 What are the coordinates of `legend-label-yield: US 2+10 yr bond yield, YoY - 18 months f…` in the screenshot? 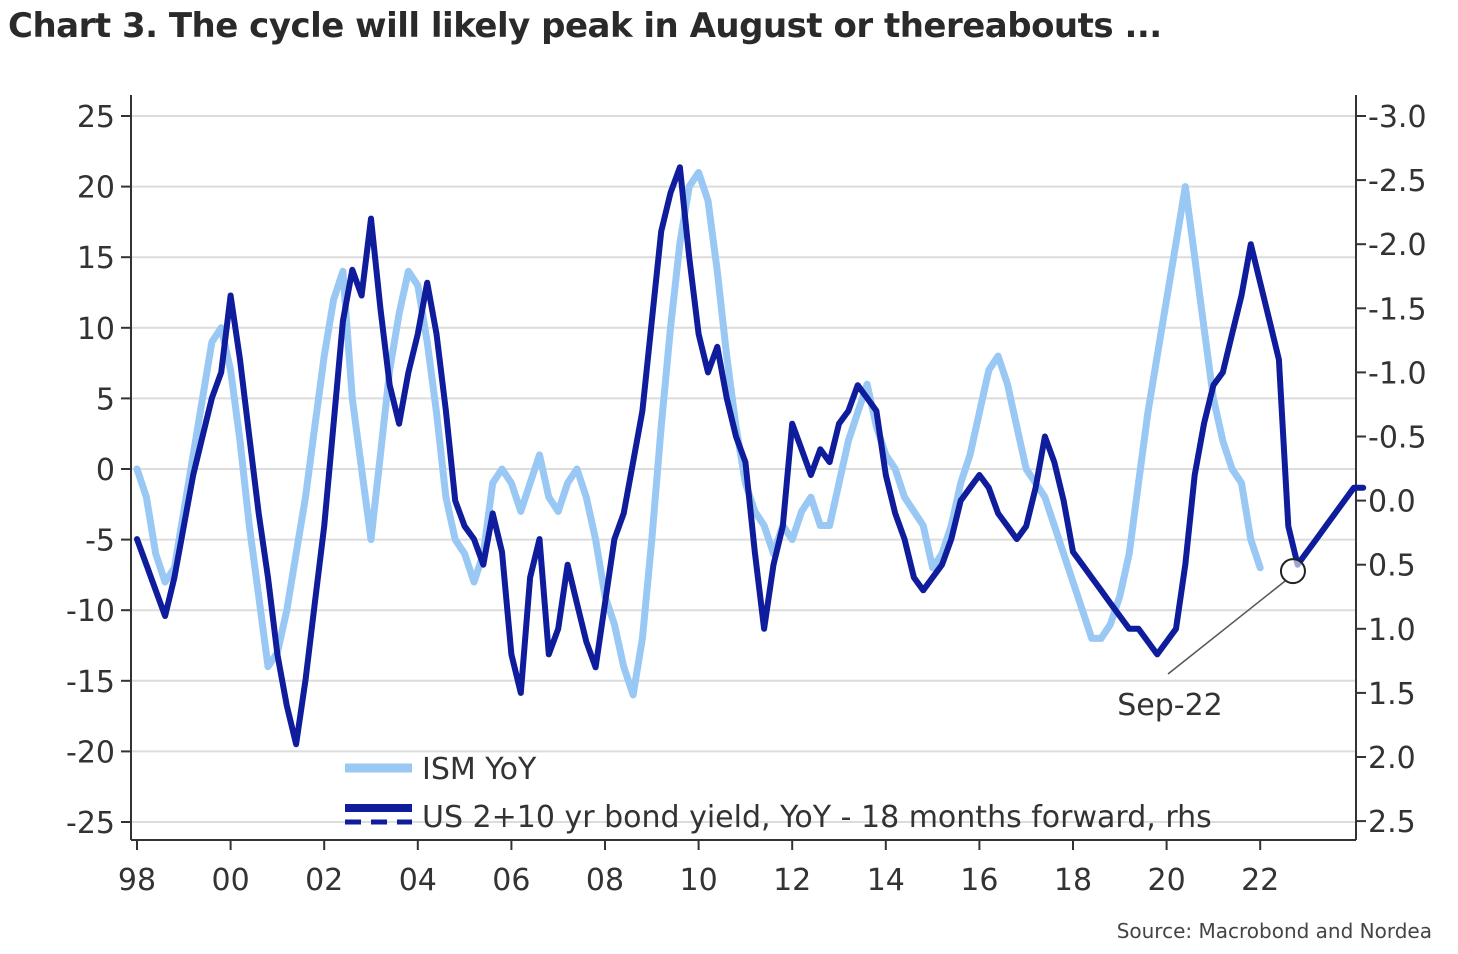 It's located at (817, 817).